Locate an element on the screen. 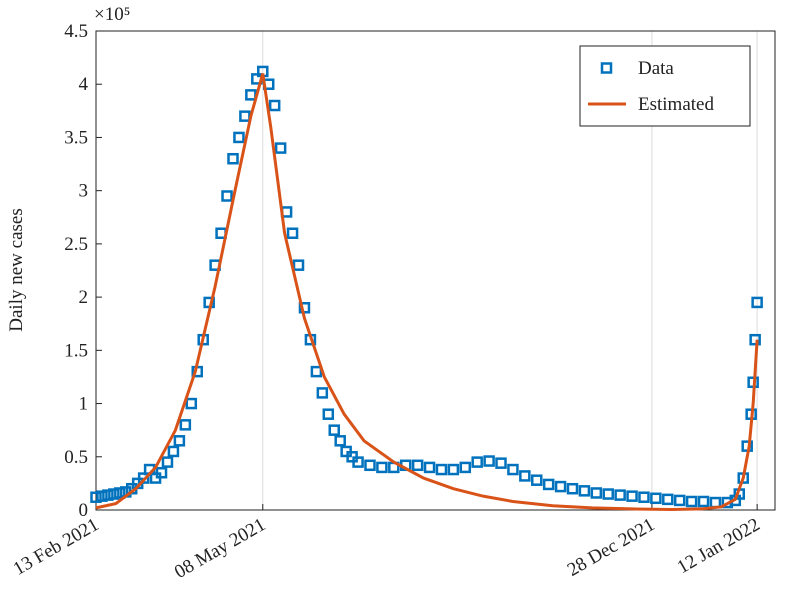  y-tick-label: 2 is located at coordinates (84, 297).